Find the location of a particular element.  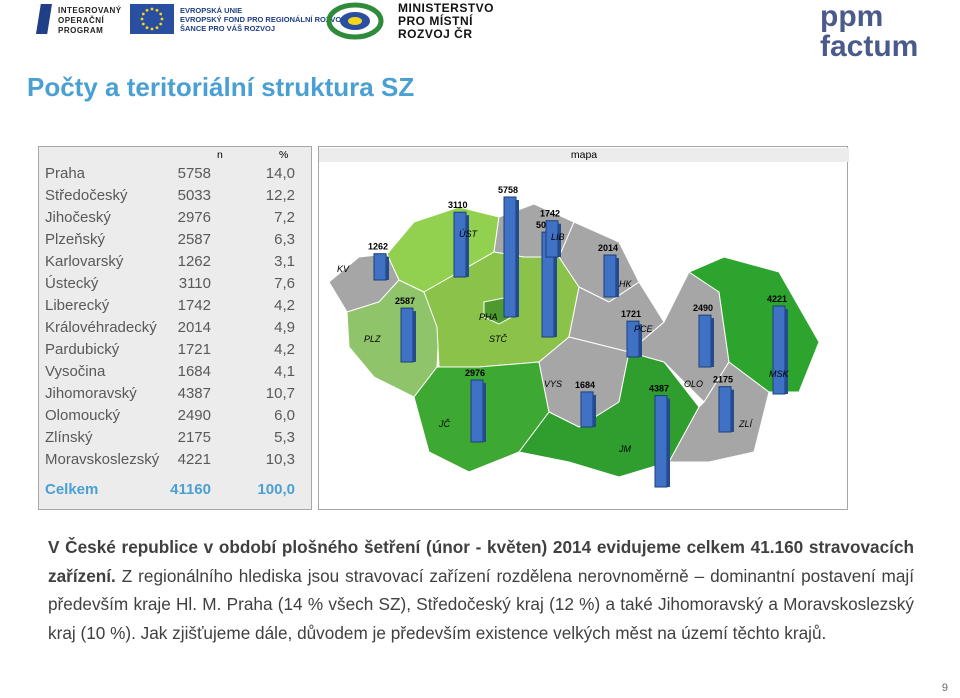

row-name: Vysočina is located at coordinates (75, 371).